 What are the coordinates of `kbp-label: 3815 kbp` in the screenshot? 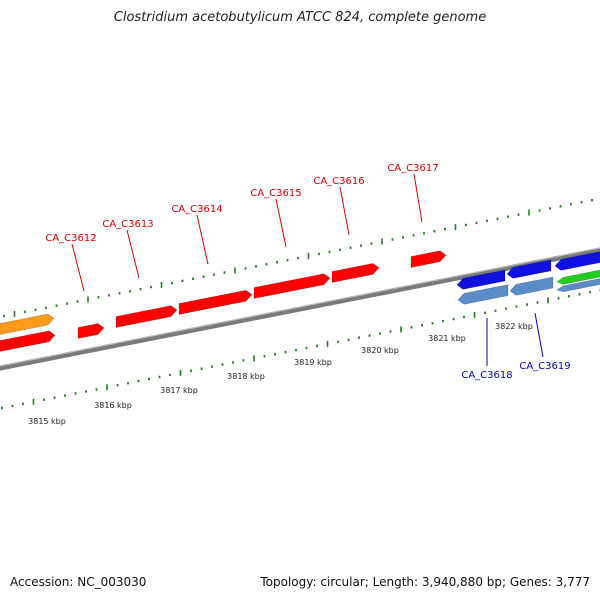 It's located at (47, 421).